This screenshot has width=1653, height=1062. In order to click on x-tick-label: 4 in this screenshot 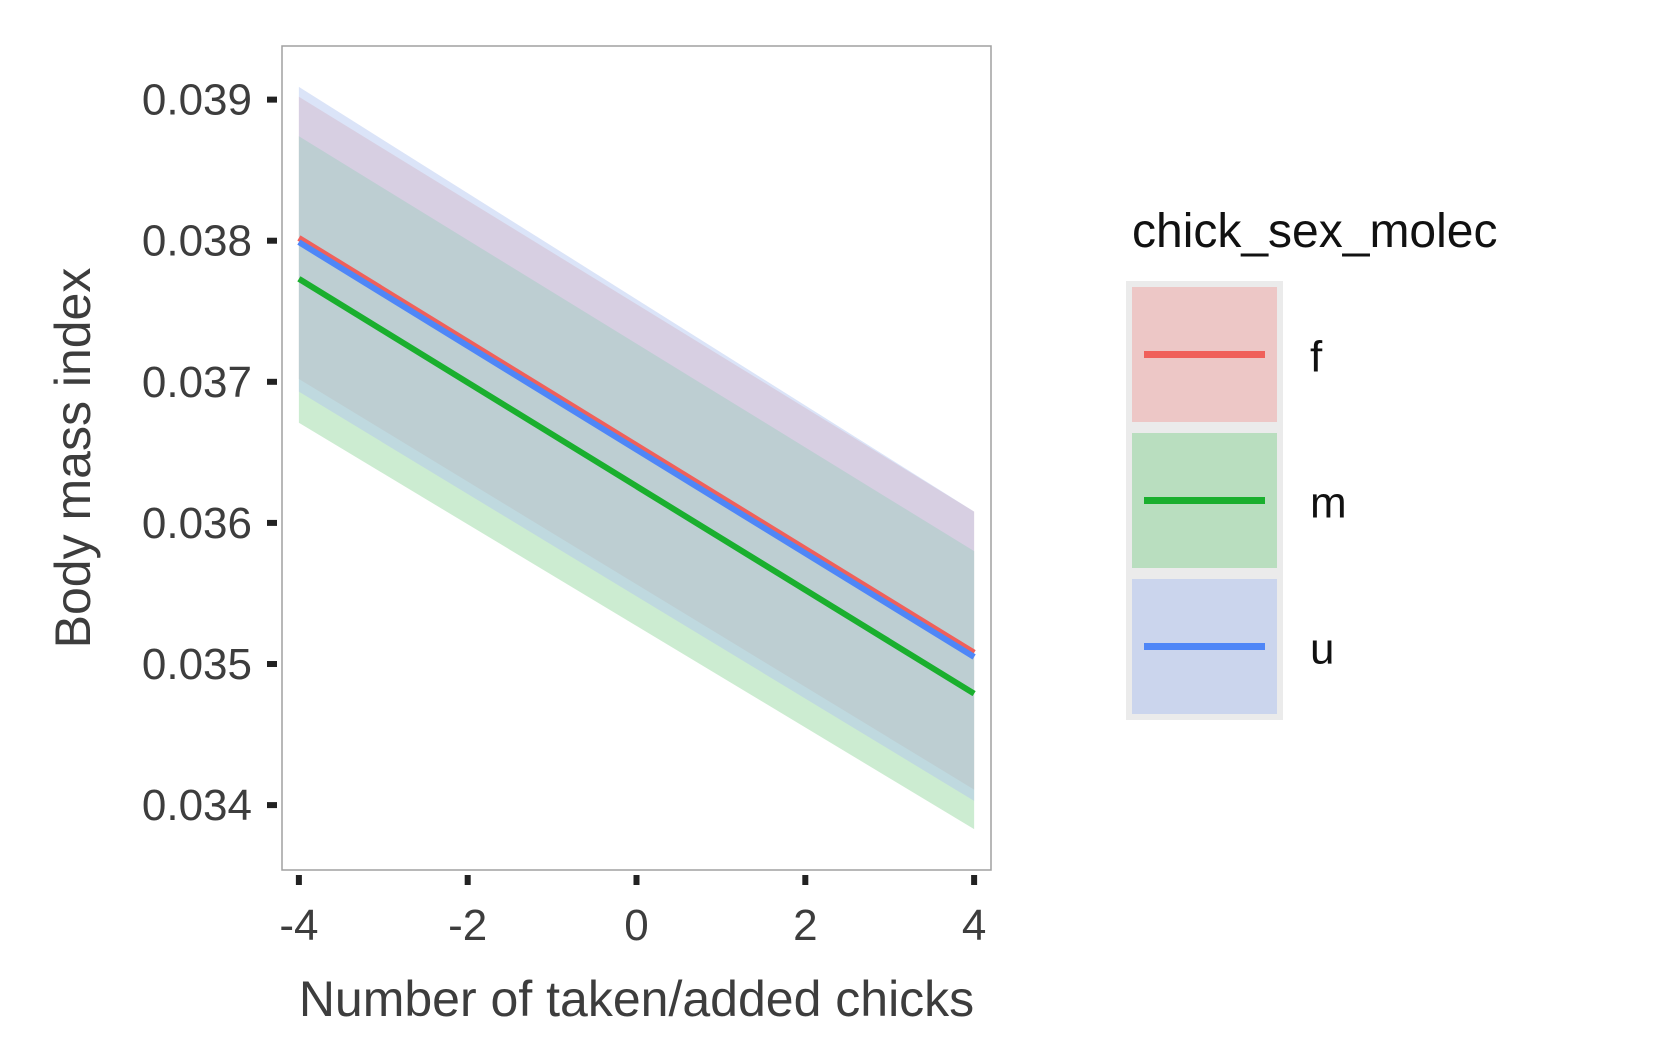, I will do `click(974, 925)`.